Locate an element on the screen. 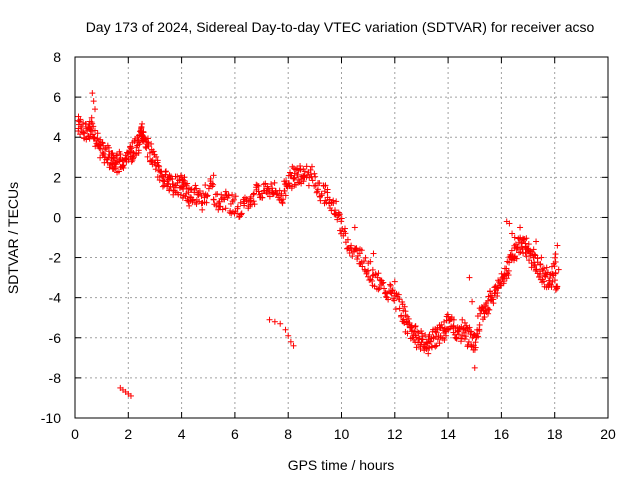 This screenshot has height=480, width=640. y-tick-label: -8 is located at coordinates (55, 378).